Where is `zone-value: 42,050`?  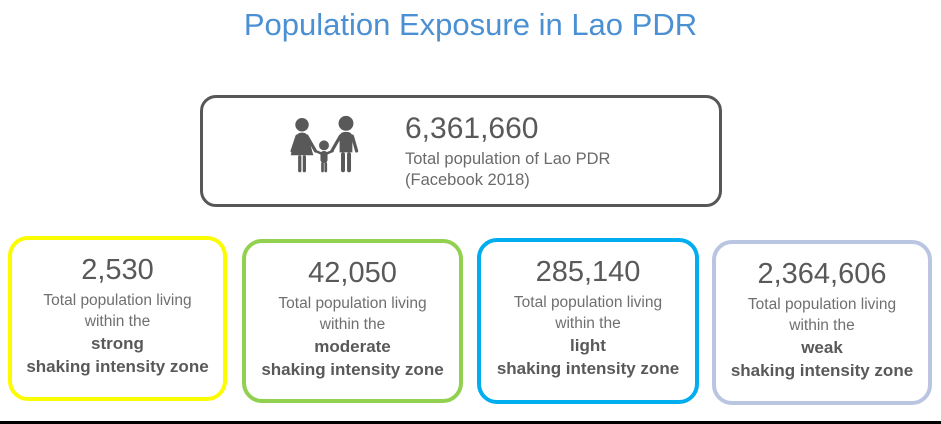 zone-value: 42,050 is located at coordinates (352, 273).